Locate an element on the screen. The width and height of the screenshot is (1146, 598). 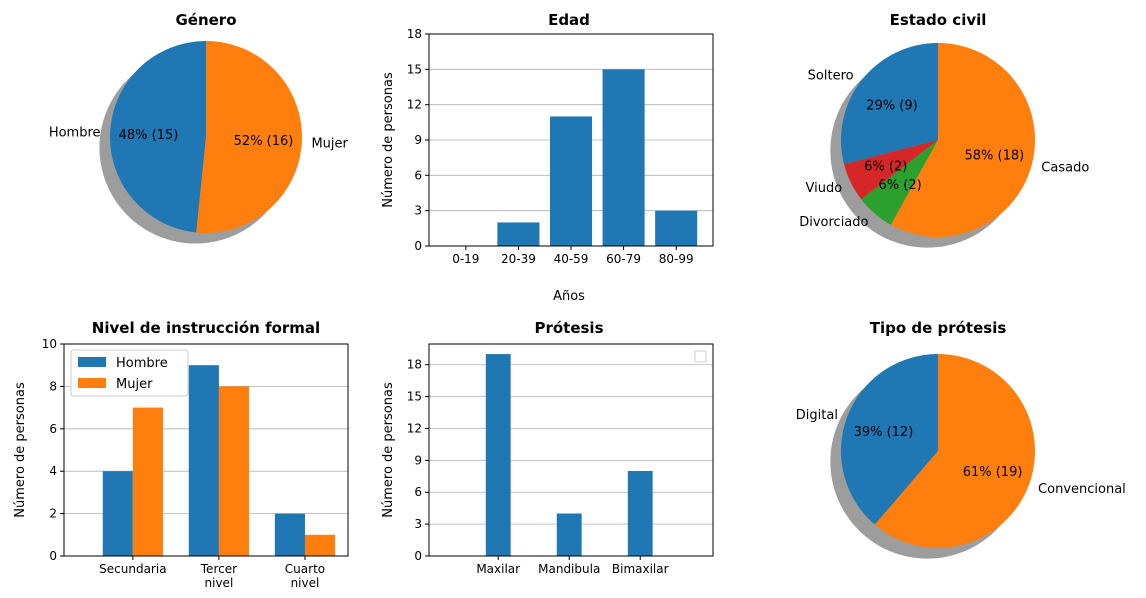
x-tick-label: 0-19 is located at coordinates (465, 259).